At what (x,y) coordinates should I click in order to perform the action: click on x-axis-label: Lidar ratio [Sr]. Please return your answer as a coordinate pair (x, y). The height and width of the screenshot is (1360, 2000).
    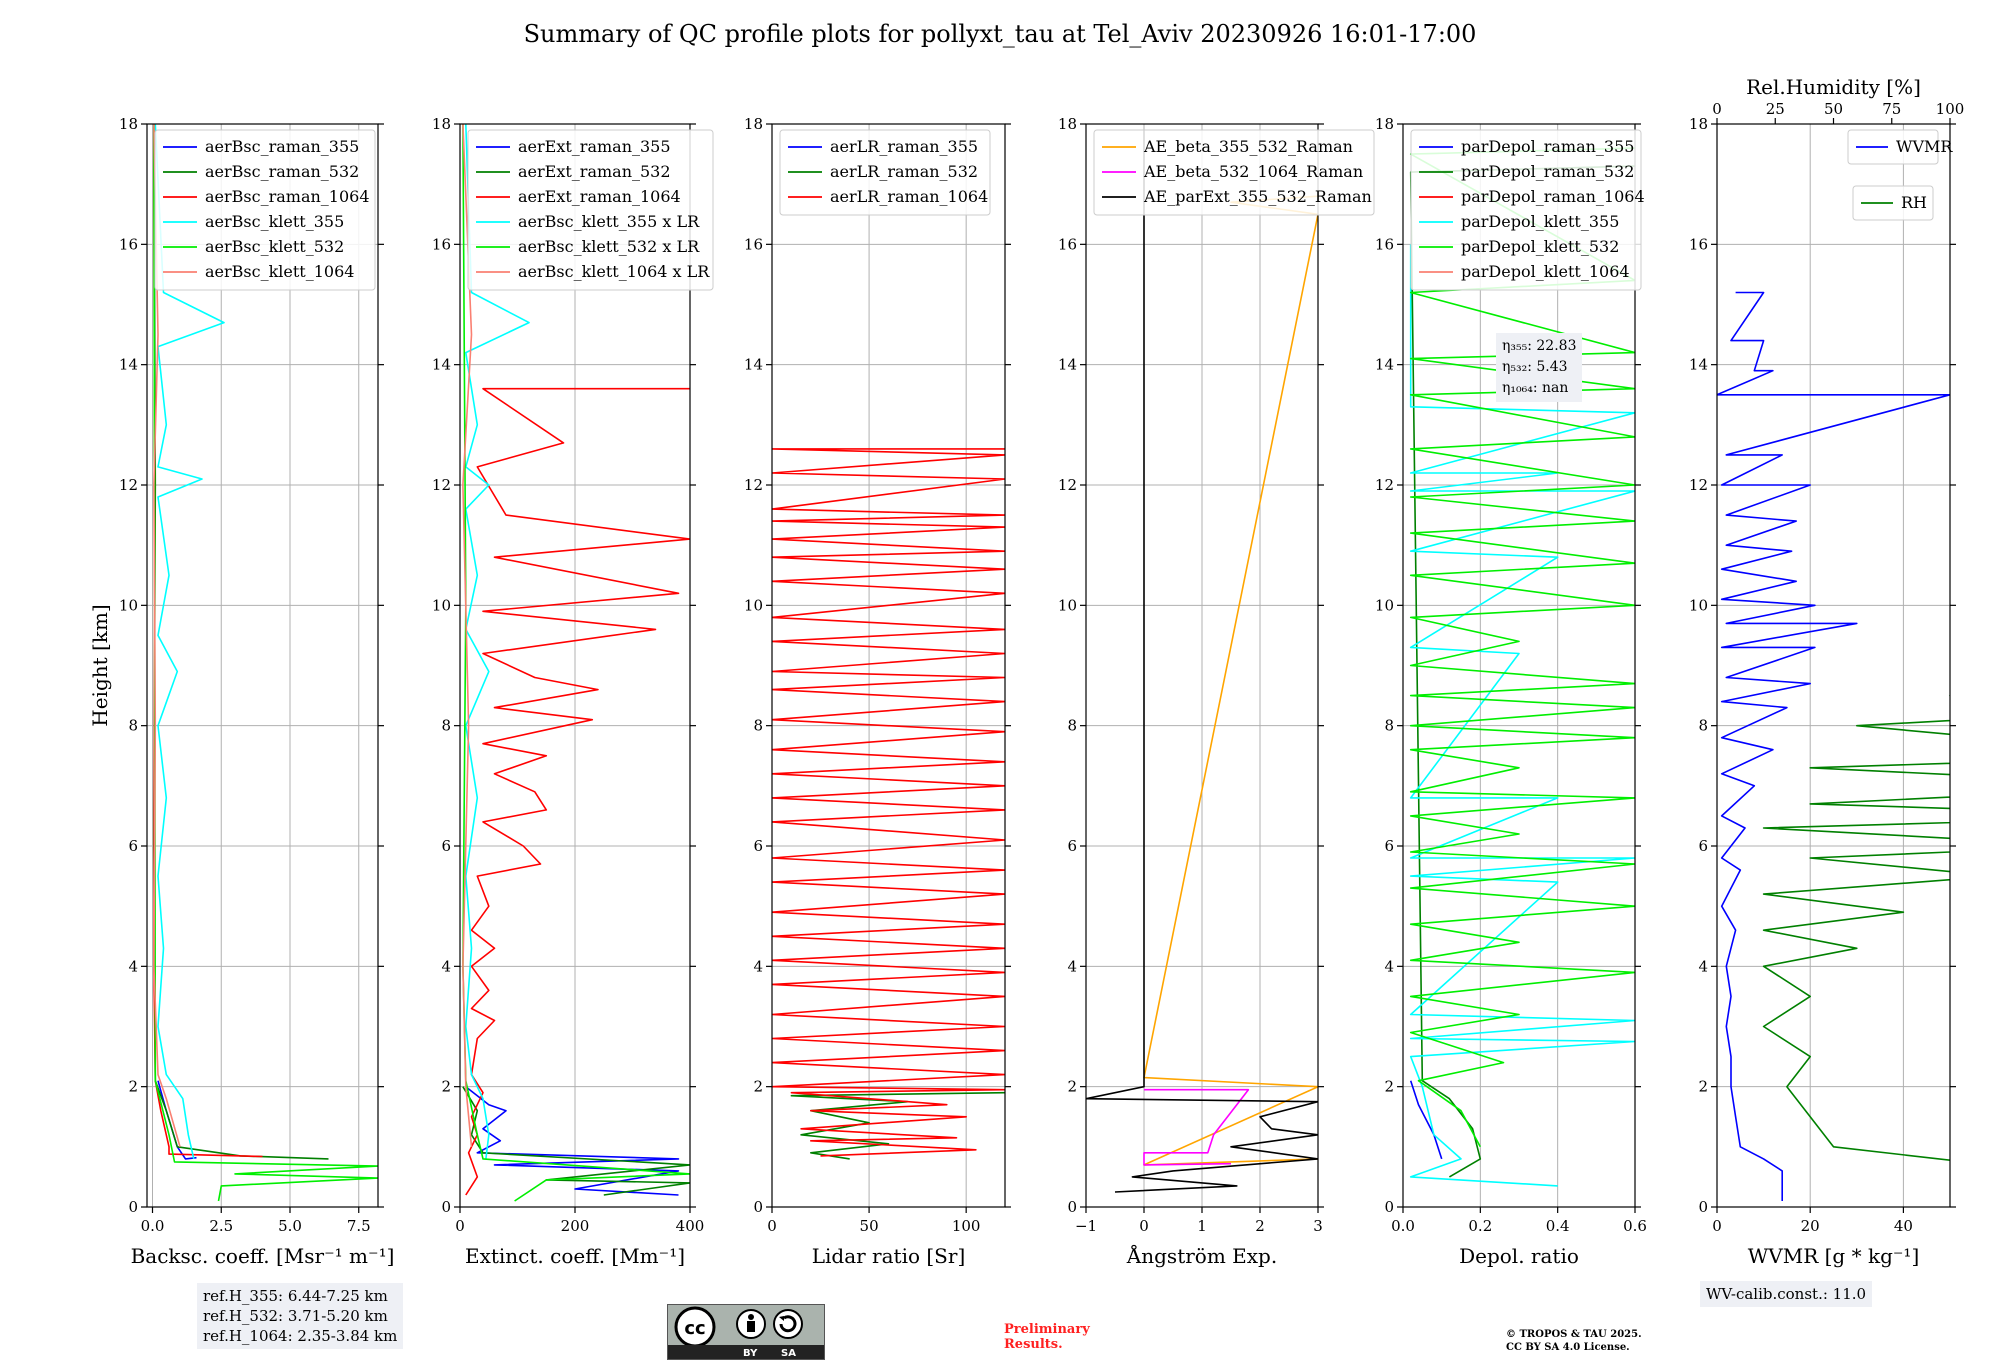
    Looking at the image, I should click on (889, 1256).